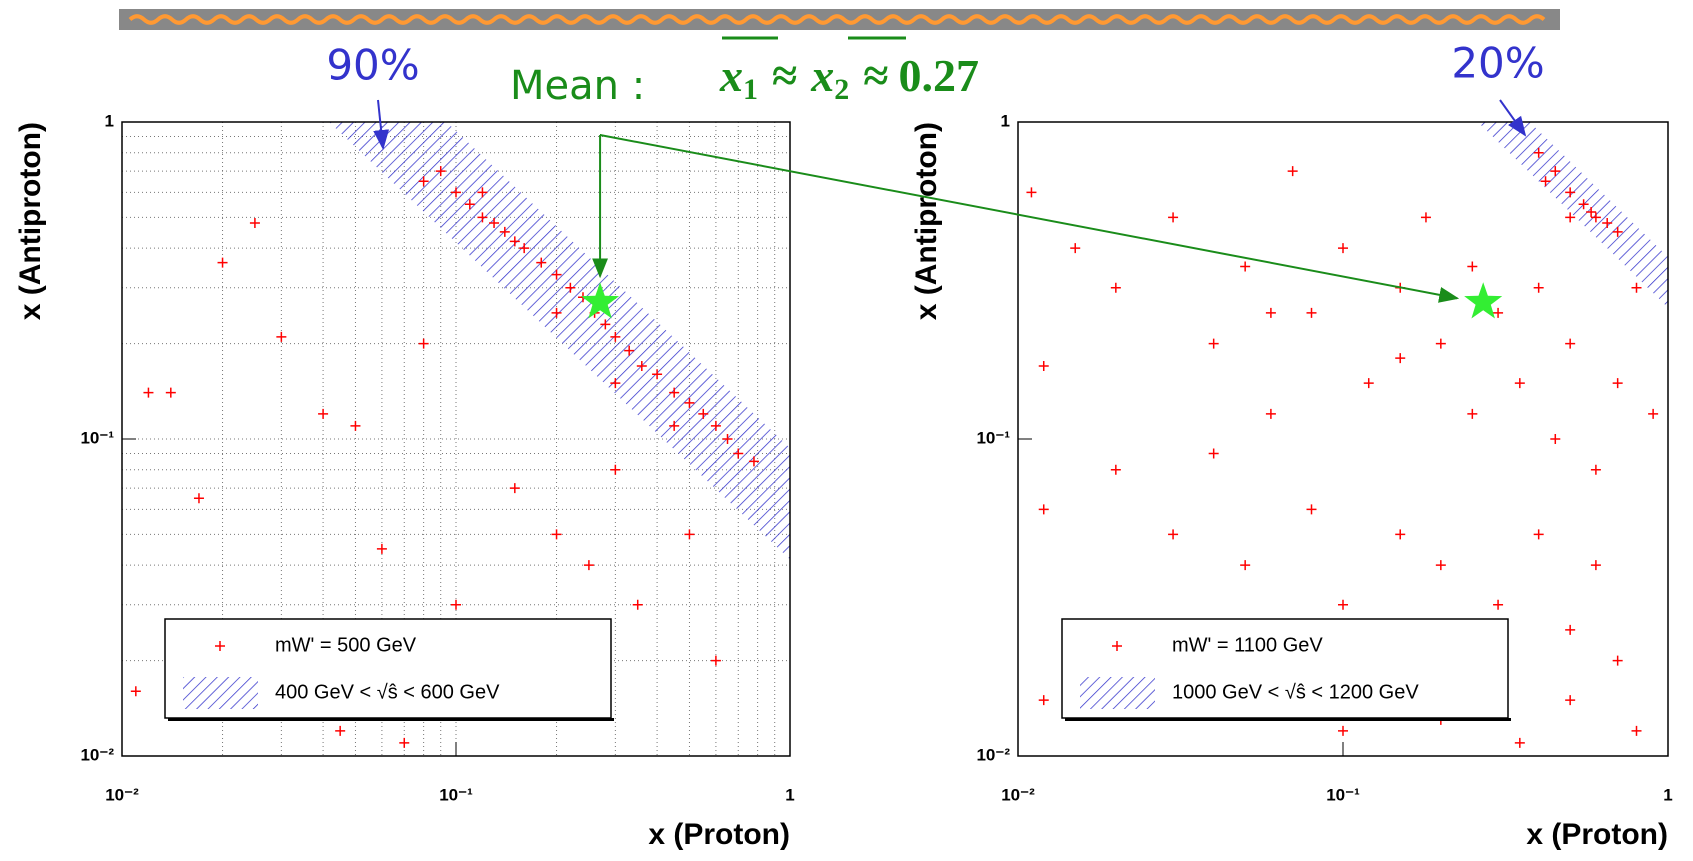 The width and height of the screenshot is (1693, 861). What do you see at coordinates (839, 19) in the screenshot?
I see `banner` at bounding box center [839, 19].